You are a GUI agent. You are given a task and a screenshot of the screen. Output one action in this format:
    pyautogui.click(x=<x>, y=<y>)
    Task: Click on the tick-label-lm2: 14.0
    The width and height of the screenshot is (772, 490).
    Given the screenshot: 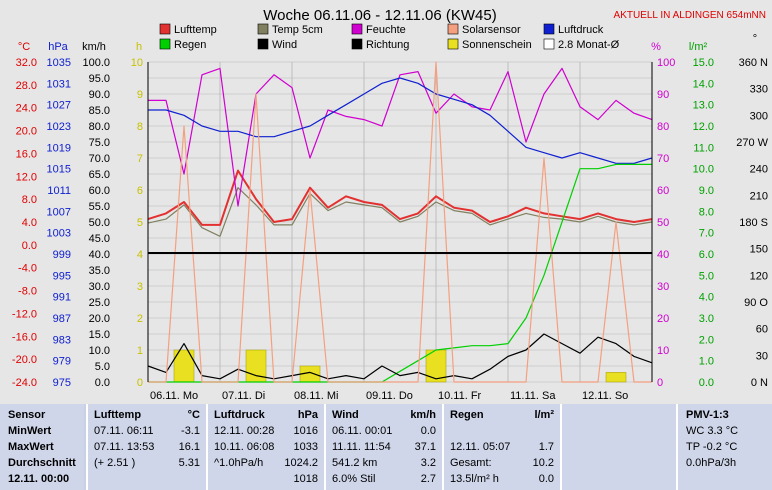 What is the action you would take?
    pyautogui.click(x=703, y=84)
    